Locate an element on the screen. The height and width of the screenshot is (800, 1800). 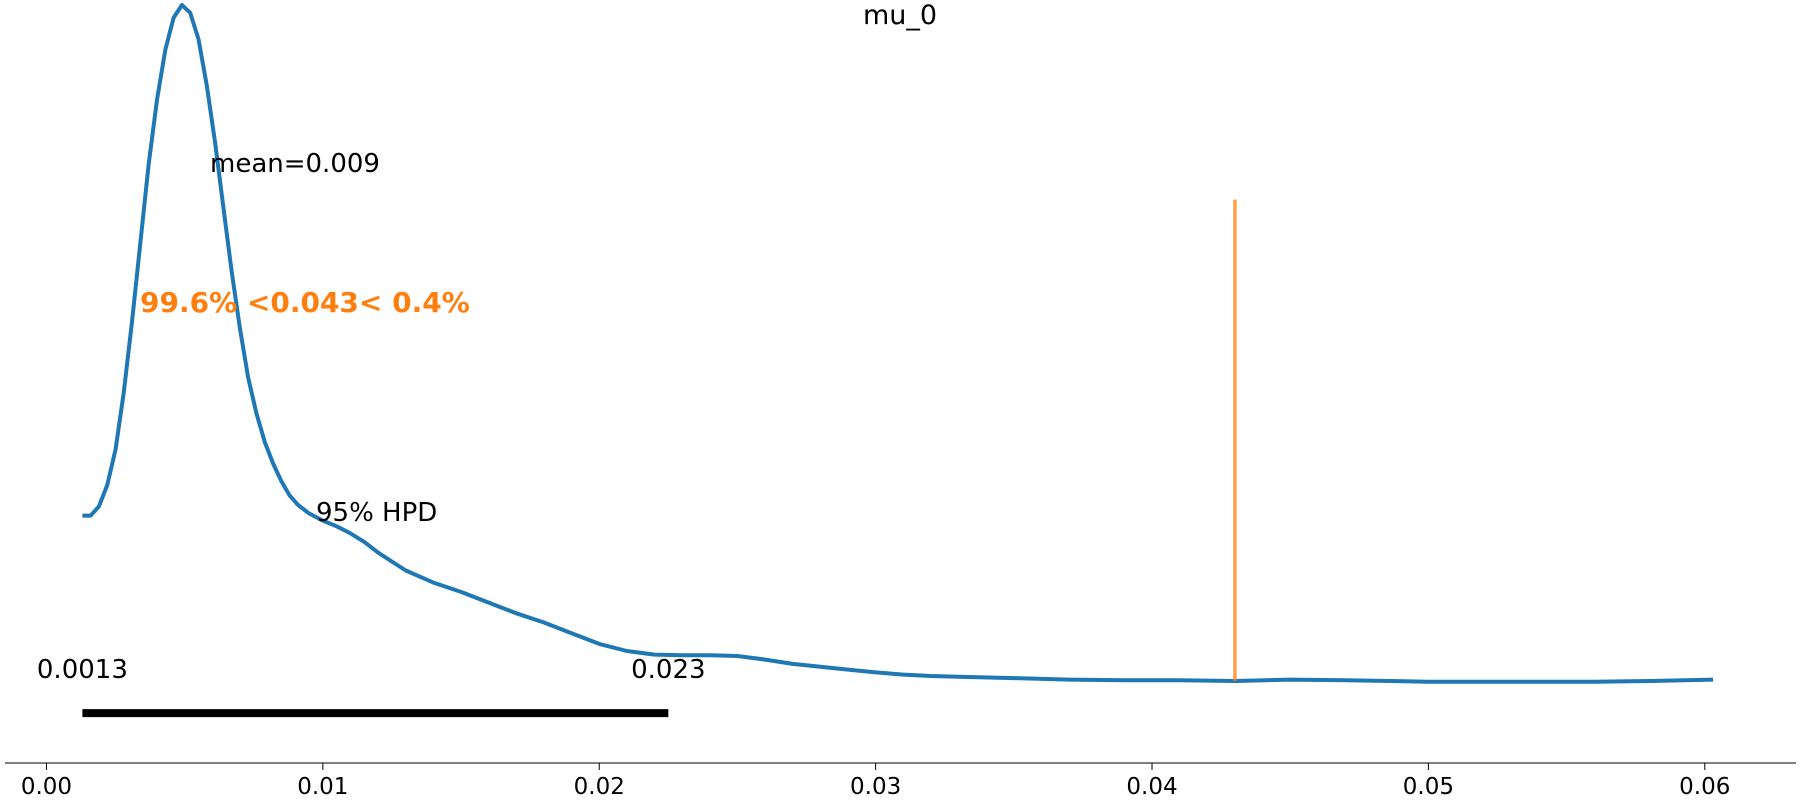
x-tick-label: 0.02 is located at coordinates (599, 787).